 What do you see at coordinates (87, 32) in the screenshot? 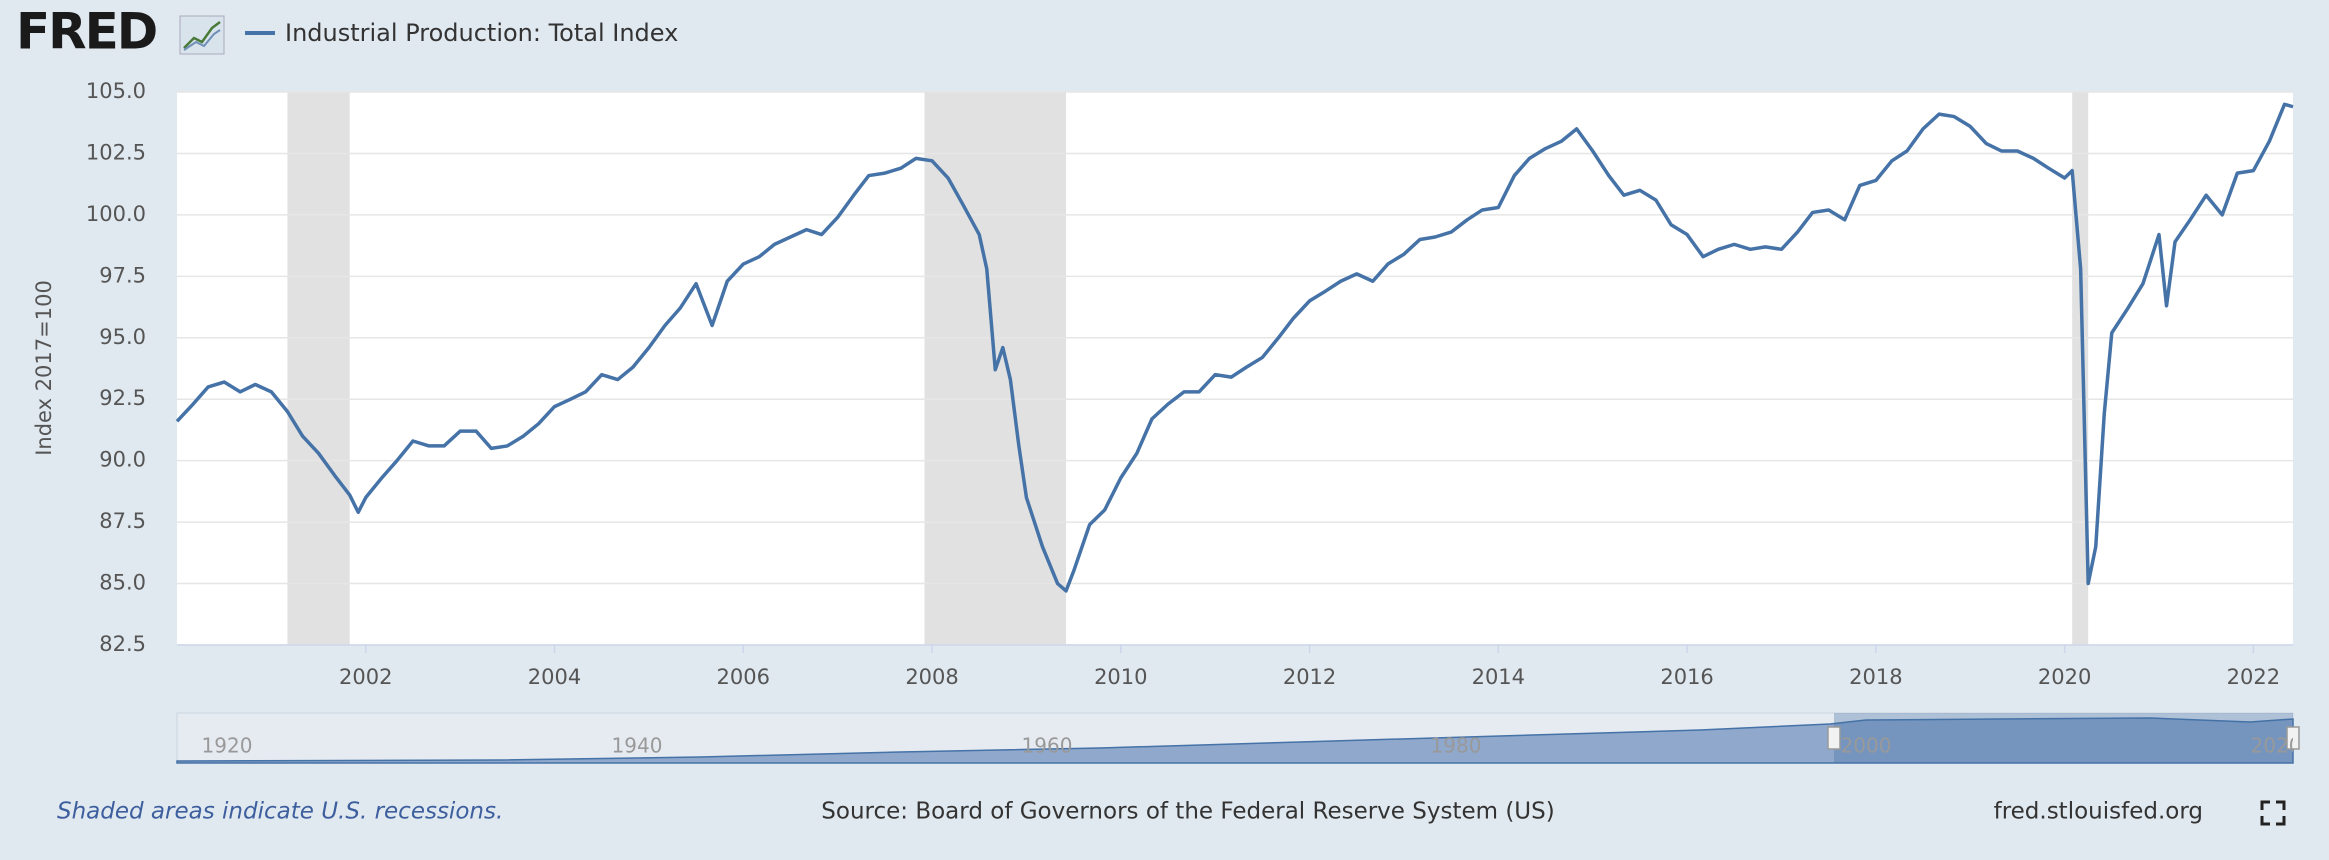
I see `logo: FRED` at bounding box center [87, 32].